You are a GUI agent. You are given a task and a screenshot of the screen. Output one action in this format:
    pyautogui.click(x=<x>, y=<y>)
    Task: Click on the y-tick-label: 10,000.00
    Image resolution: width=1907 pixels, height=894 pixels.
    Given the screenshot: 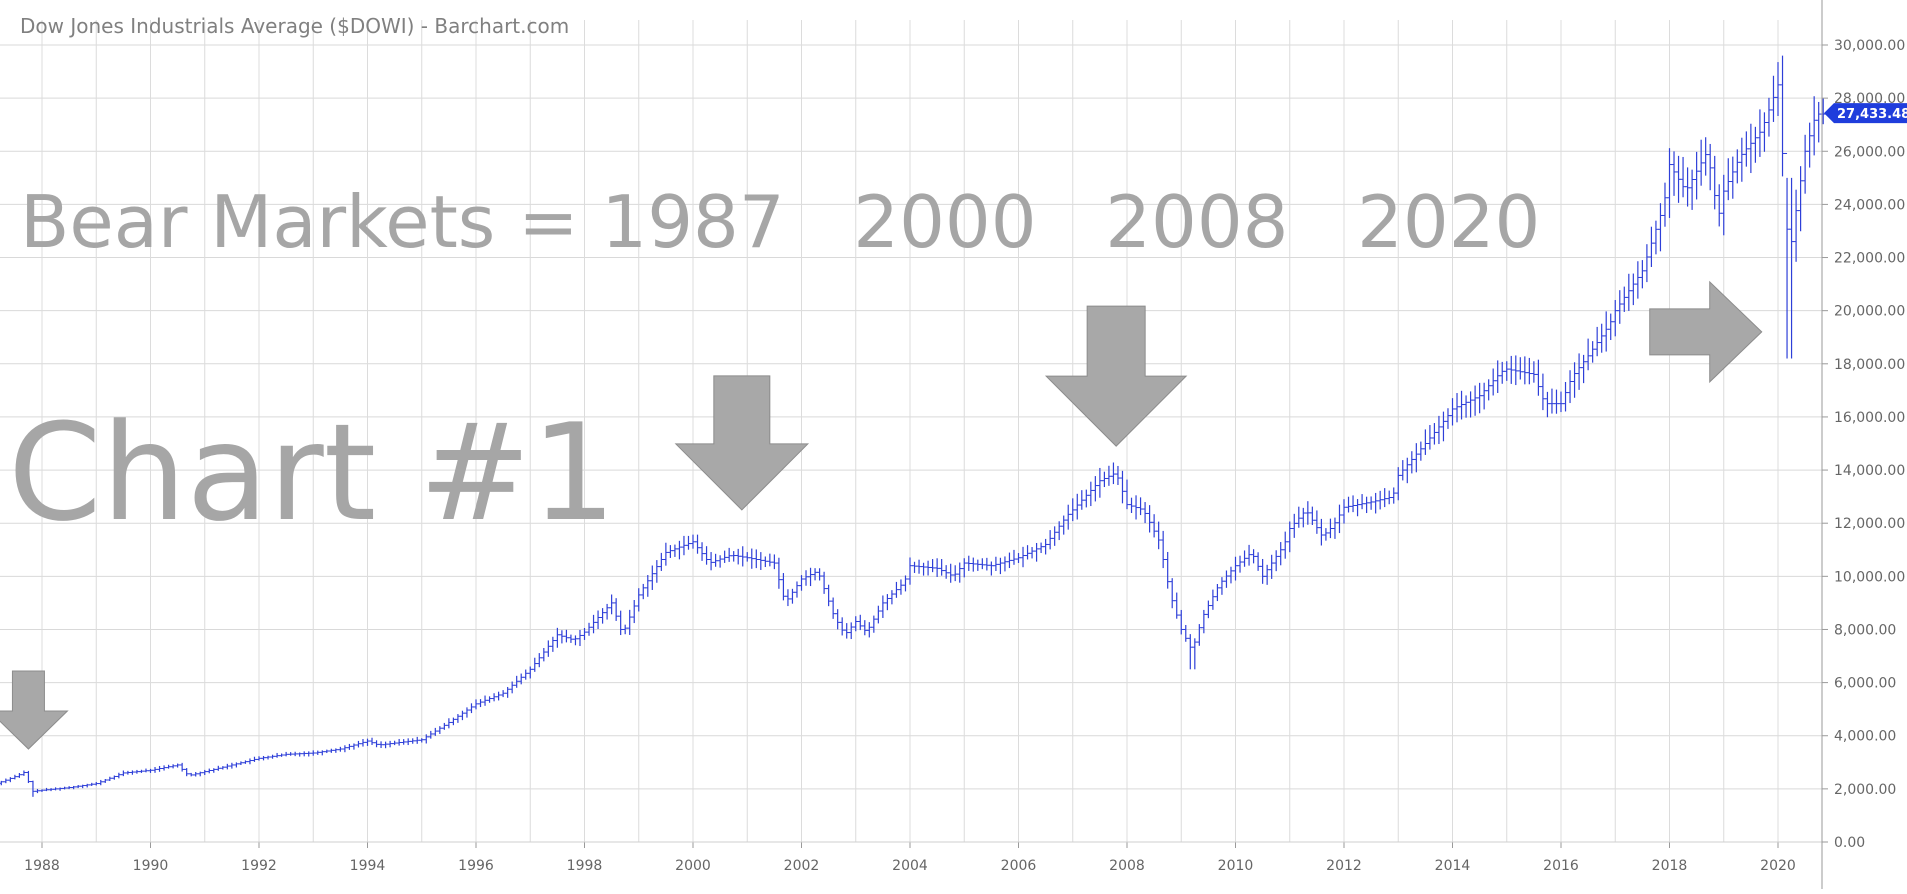 What is the action you would take?
    pyautogui.click(x=1869, y=577)
    